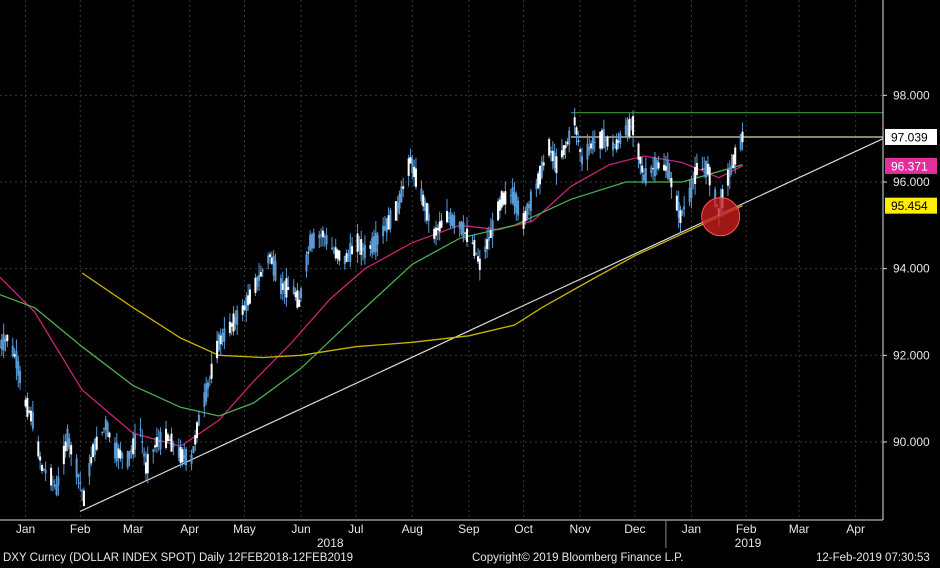 The height and width of the screenshot is (568, 940). Describe the element at coordinates (189, 529) in the screenshot. I see `x-tick-label: Apr` at that location.